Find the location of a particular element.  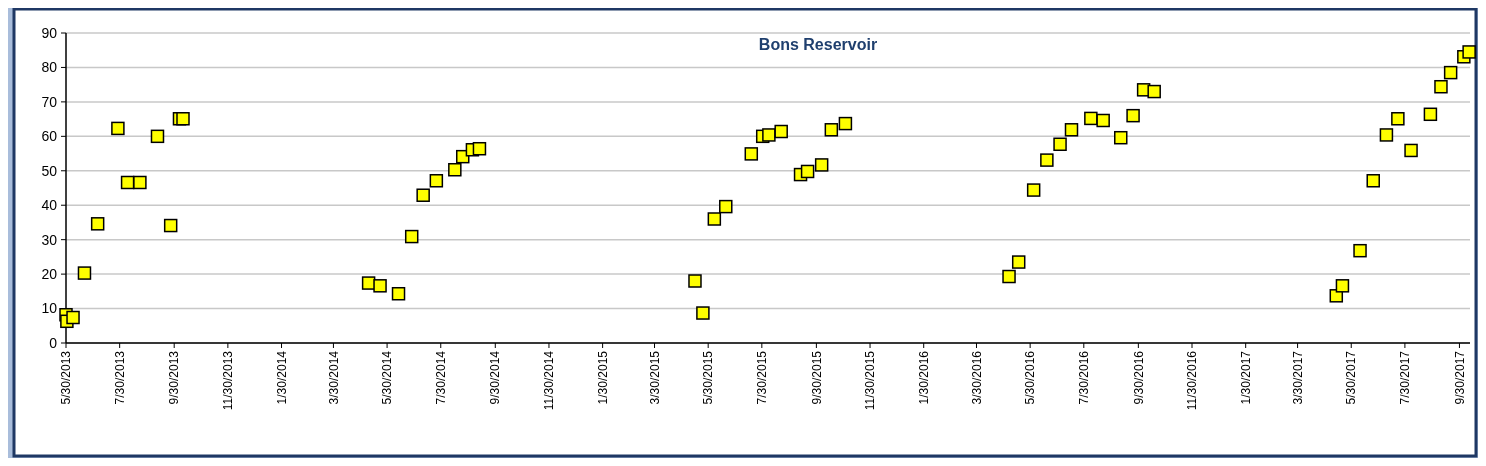

x-tick-label: 5/30/2013 is located at coordinates (66, 377).